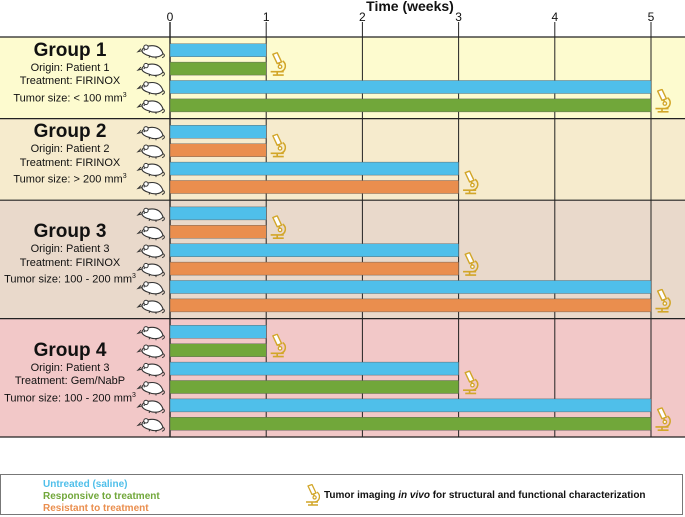 The width and height of the screenshot is (685, 517). What do you see at coordinates (70, 132) in the screenshot?
I see `group-title: Group 2` at bounding box center [70, 132].